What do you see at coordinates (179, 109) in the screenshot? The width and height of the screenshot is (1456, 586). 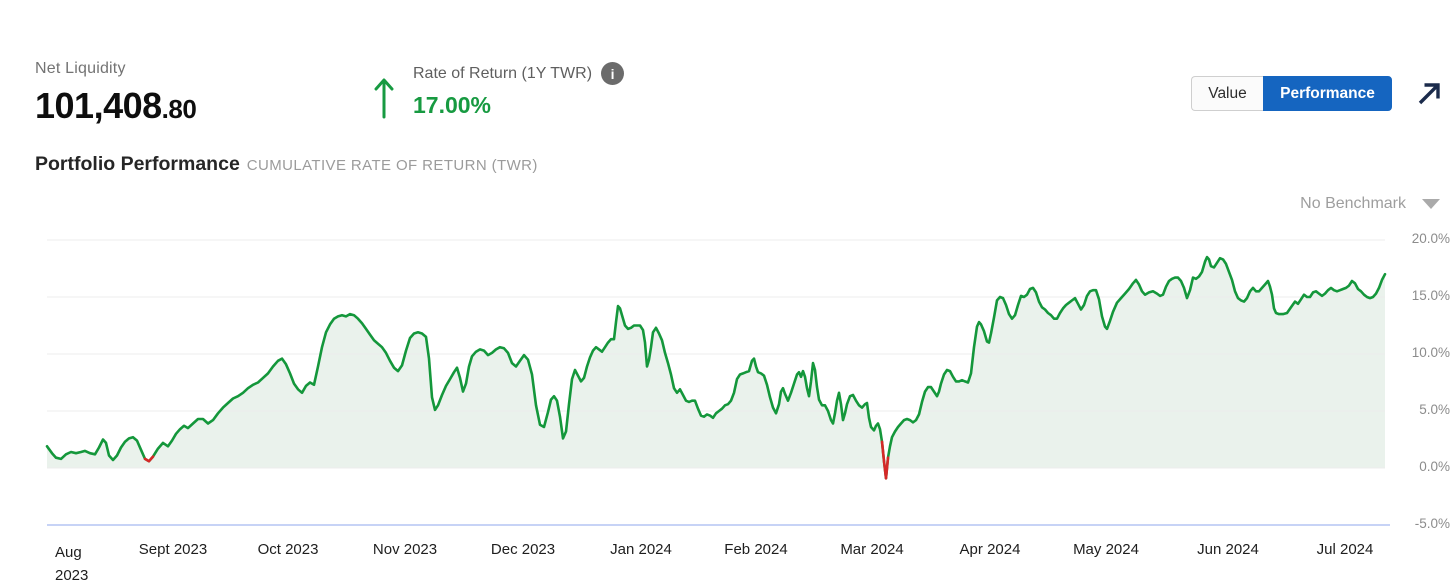 I see `net-liquidity-decimal: .80` at bounding box center [179, 109].